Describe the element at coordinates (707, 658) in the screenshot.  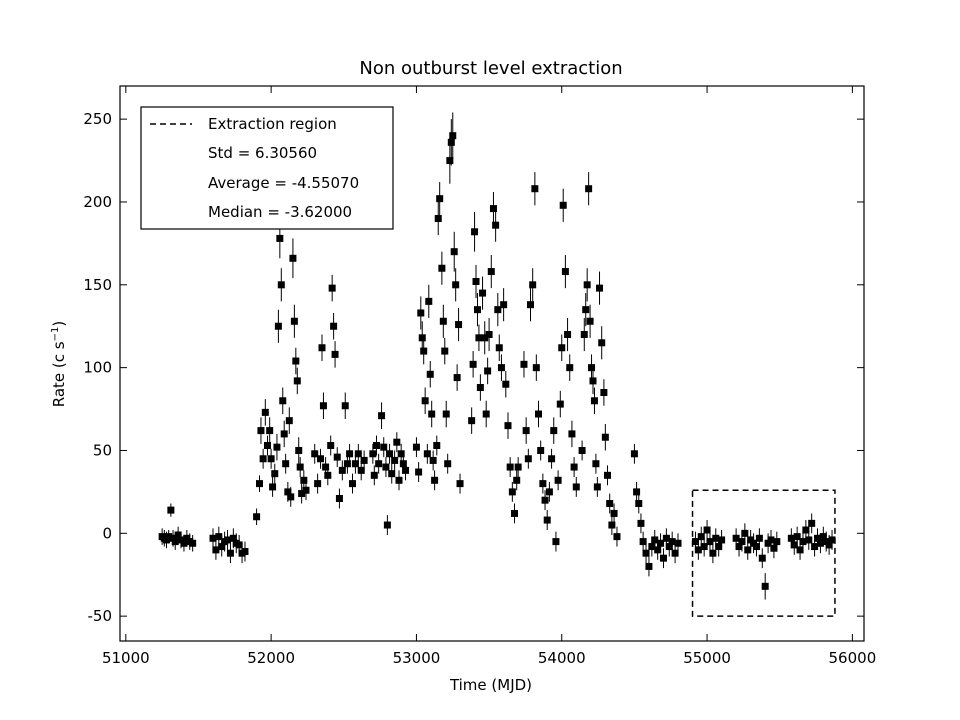
I see `x-tick-label: 55000` at that location.